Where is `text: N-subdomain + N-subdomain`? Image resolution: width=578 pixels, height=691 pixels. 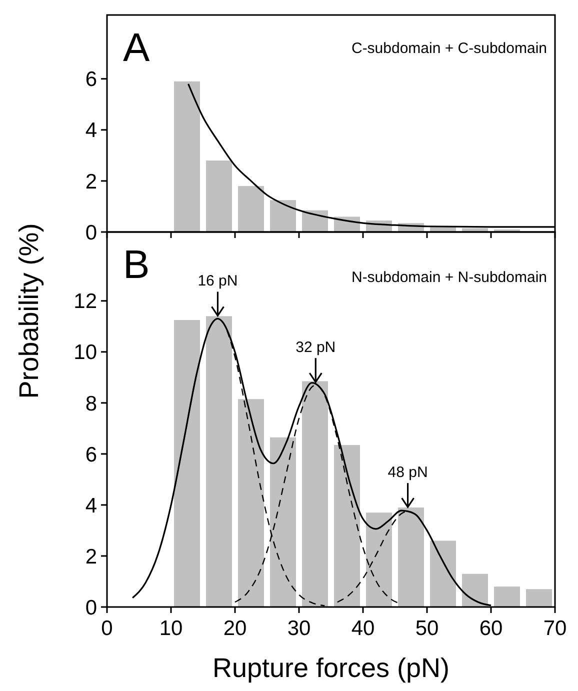
text: N-subdomain + N-subdomain is located at coordinates (449, 277).